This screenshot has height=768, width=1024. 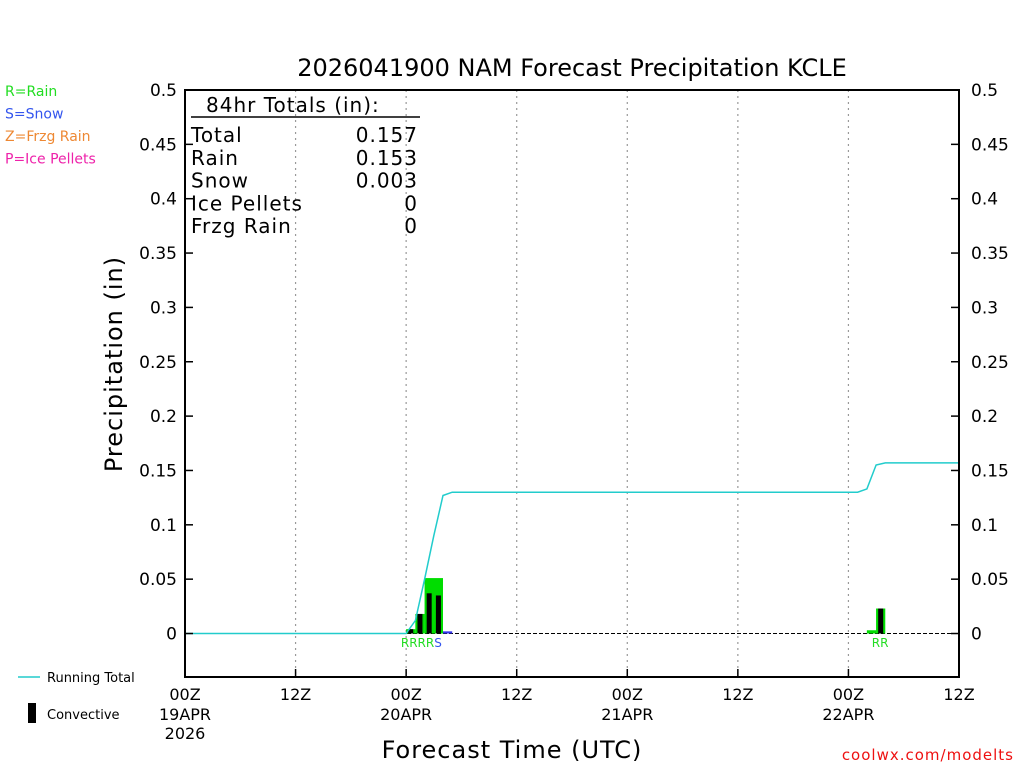 I want to click on convective-legend-text: Convective, so click(x=83, y=715).